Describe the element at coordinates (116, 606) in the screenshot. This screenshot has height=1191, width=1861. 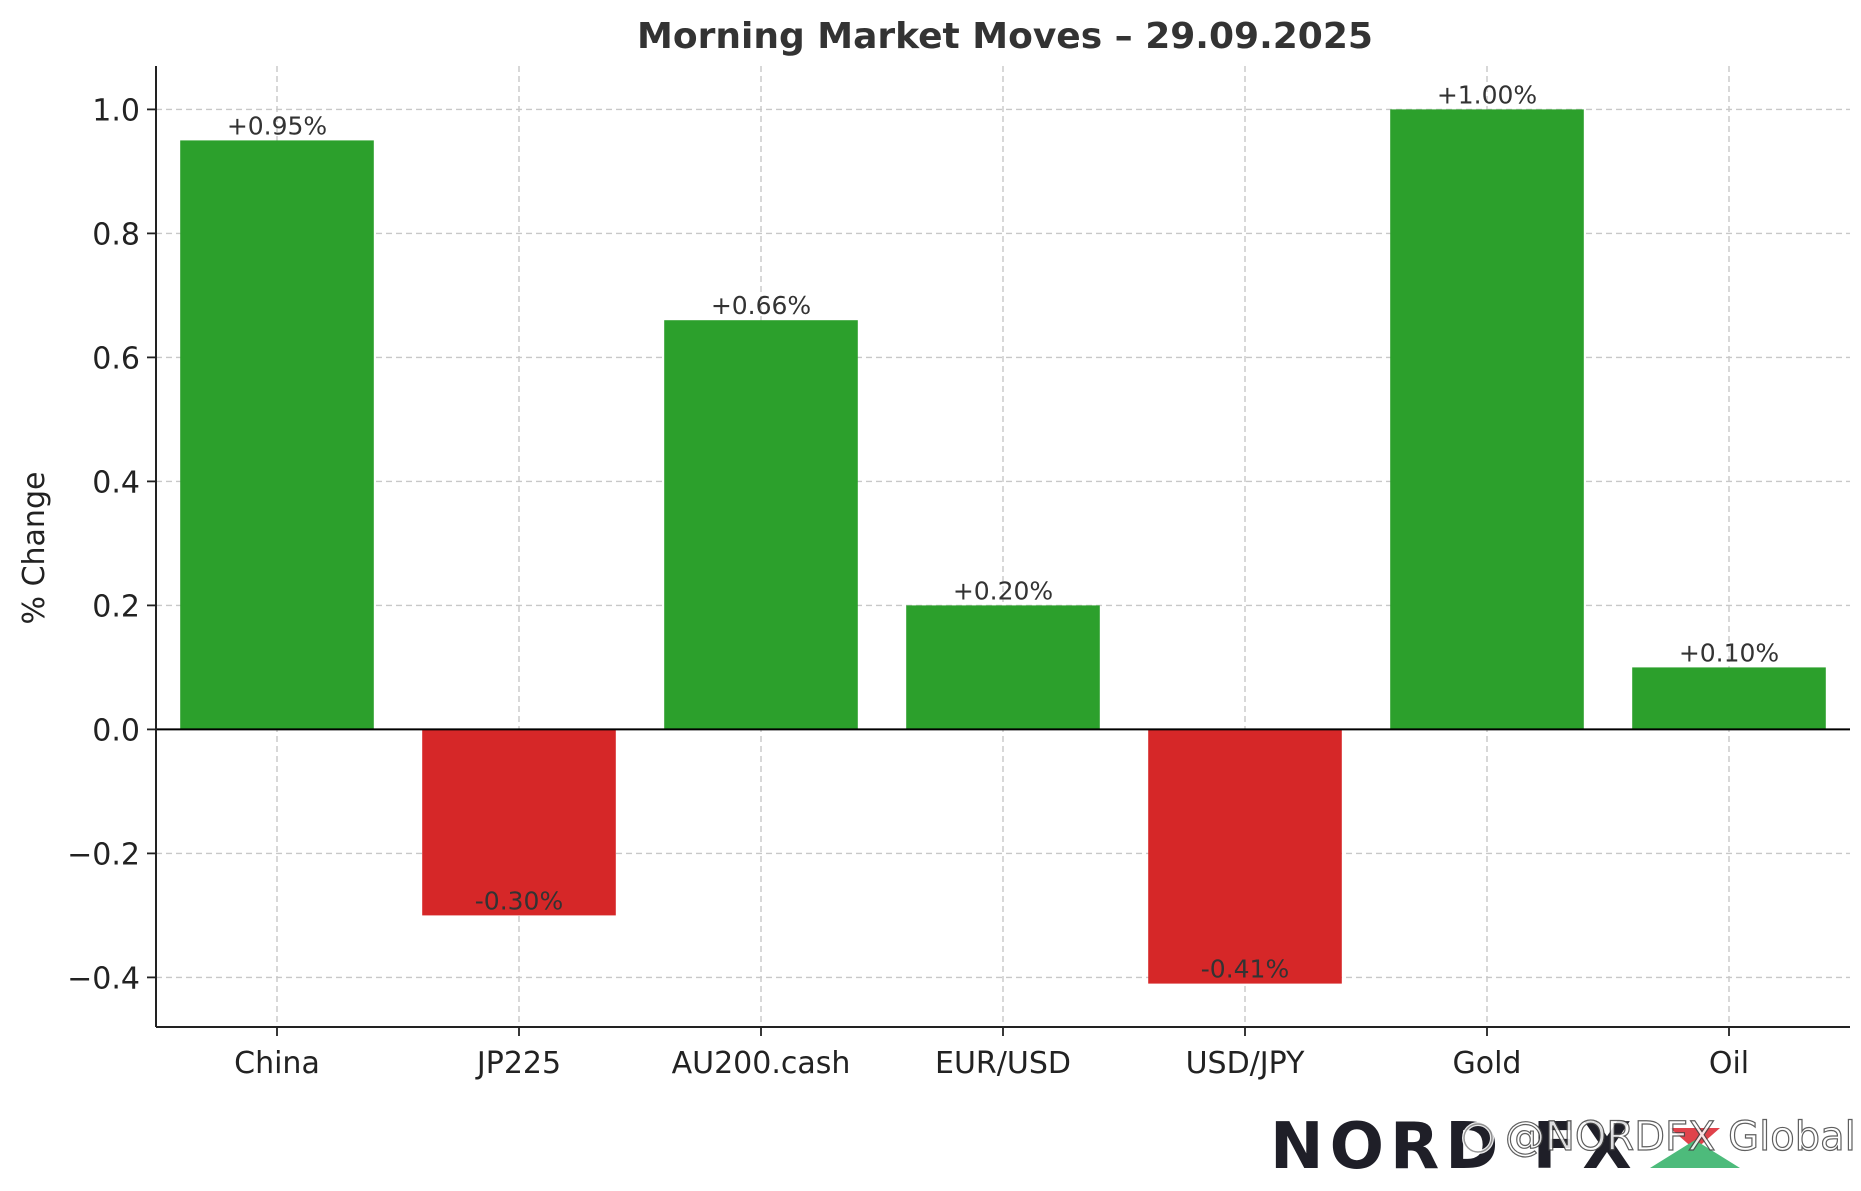
I see `y-tick-label: 0.2` at that location.